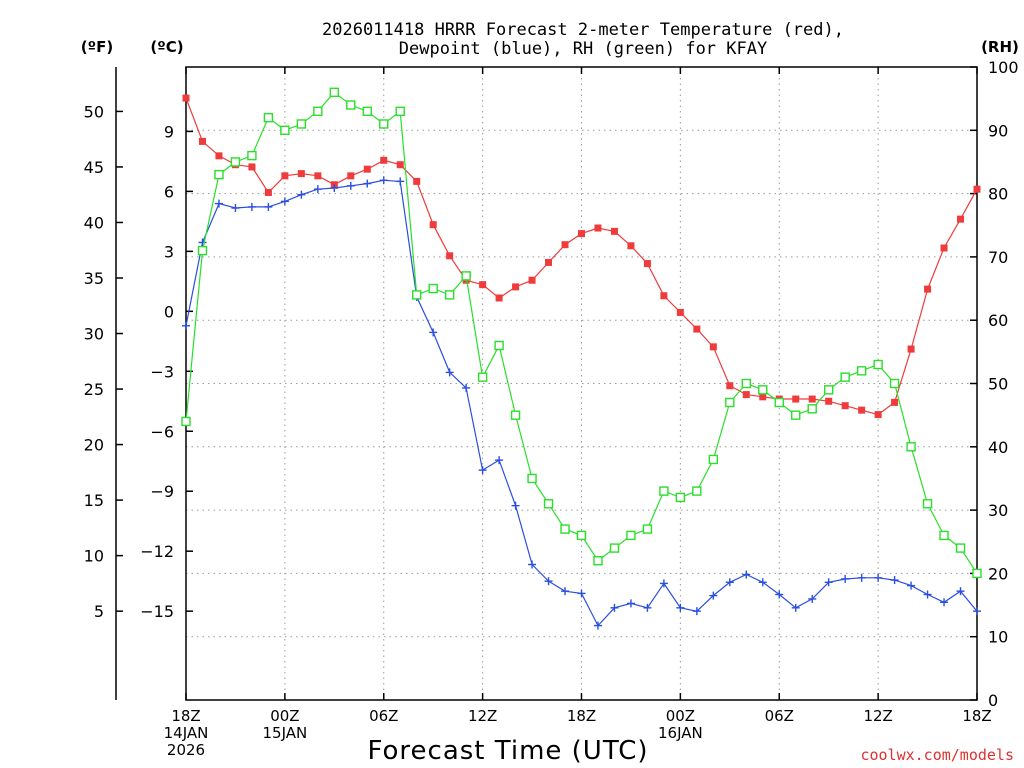 The width and height of the screenshot is (1024, 768). What do you see at coordinates (998, 637) in the screenshot?
I see `rh-tick-label: 10` at bounding box center [998, 637].